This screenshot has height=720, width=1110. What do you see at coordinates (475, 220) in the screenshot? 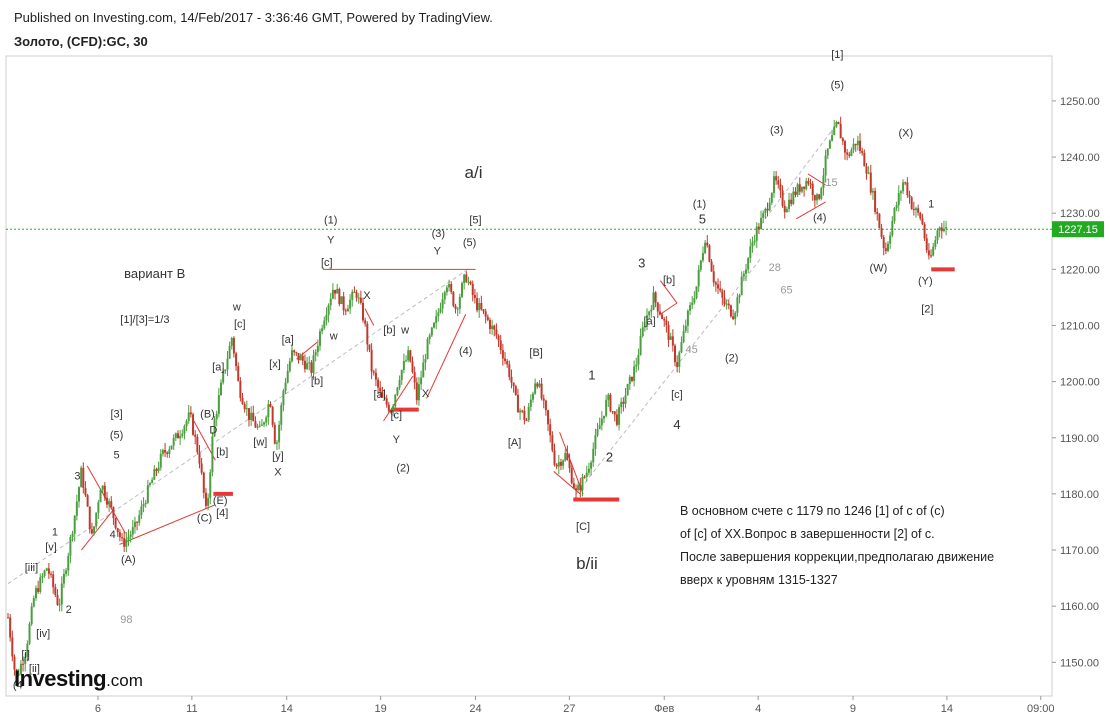
I see `wave-label: [5]` at bounding box center [475, 220].